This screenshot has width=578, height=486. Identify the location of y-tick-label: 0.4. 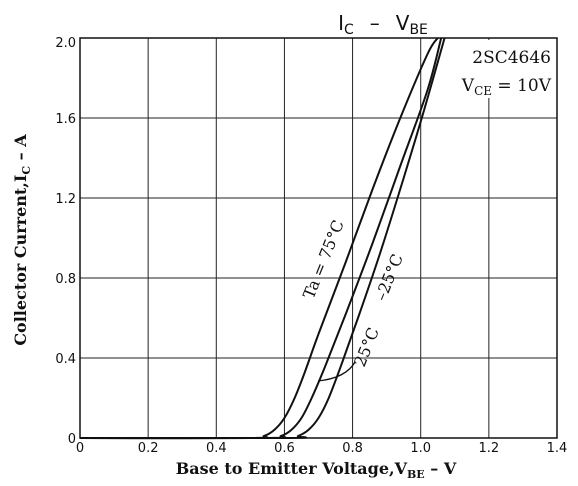
(65, 359).